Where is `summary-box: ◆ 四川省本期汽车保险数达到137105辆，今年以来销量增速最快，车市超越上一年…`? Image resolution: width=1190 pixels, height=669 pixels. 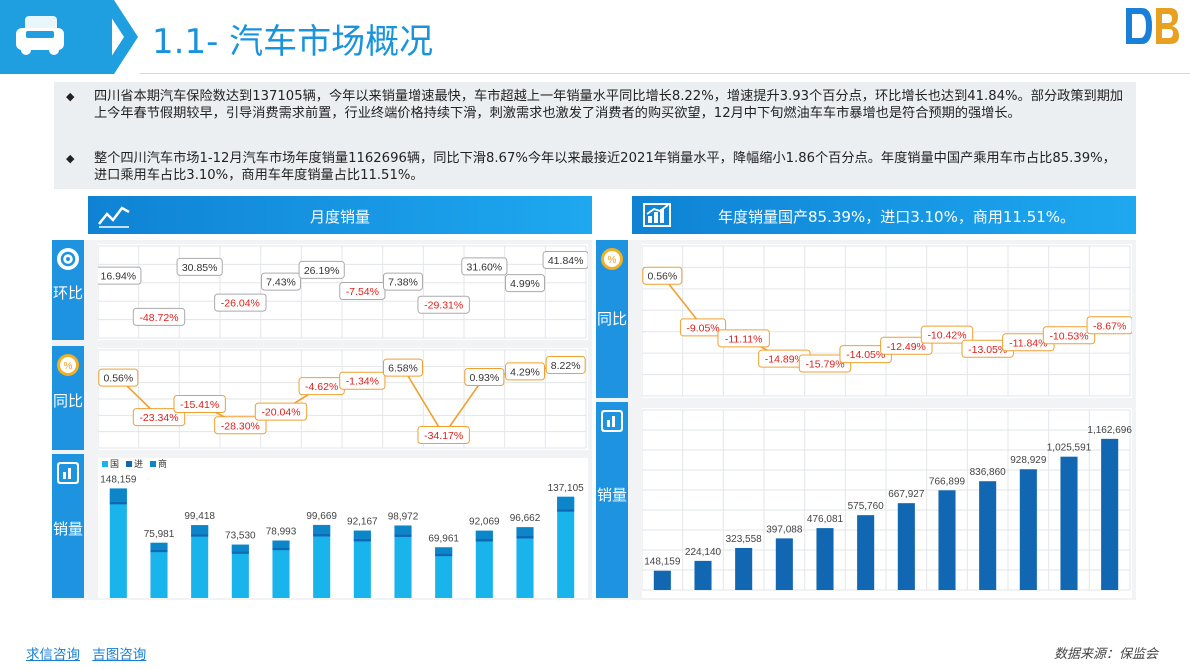 summary-box: ◆ 四川省本期汽车保险数达到137105辆，今年以来销量增速最快，车市超越上一年… is located at coordinates (595, 135).